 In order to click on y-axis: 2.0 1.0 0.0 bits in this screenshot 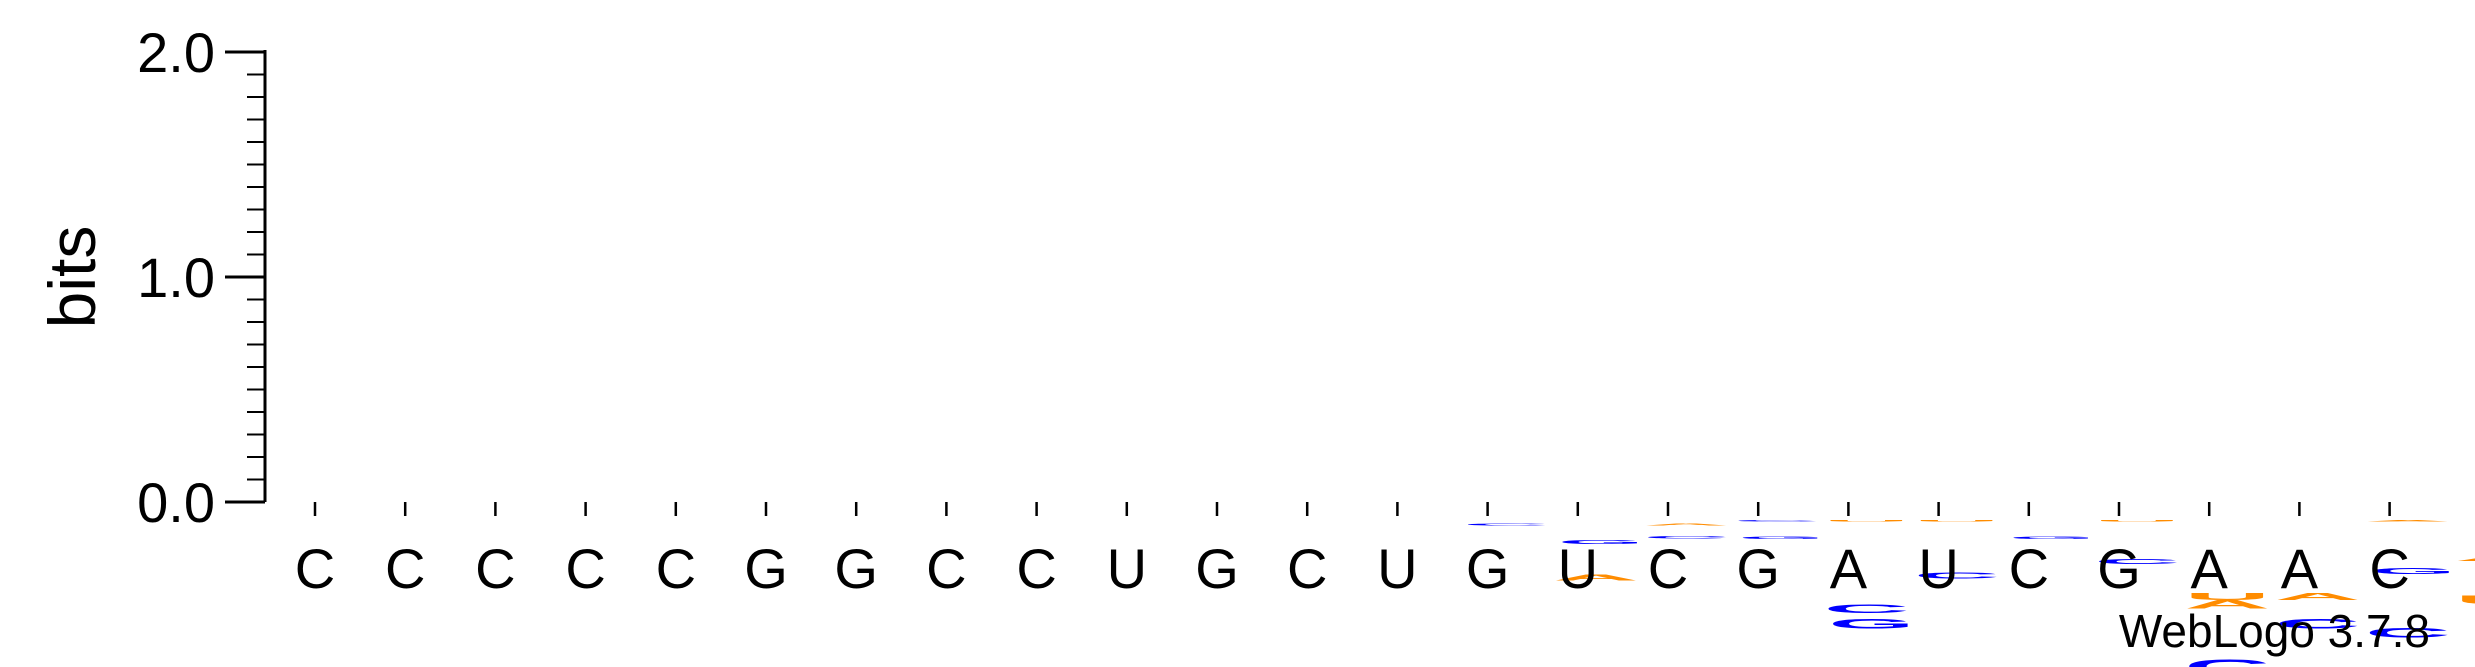, I will do `click(151, 277)`.